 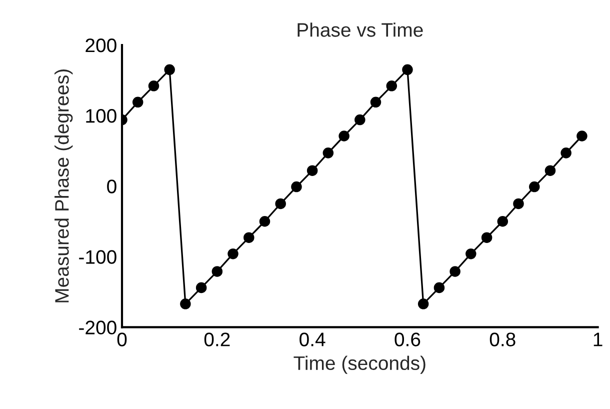 What do you see at coordinates (111, 187) in the screenshot?
I see `y-tick-label: 0` at bounding box center [111, 187].